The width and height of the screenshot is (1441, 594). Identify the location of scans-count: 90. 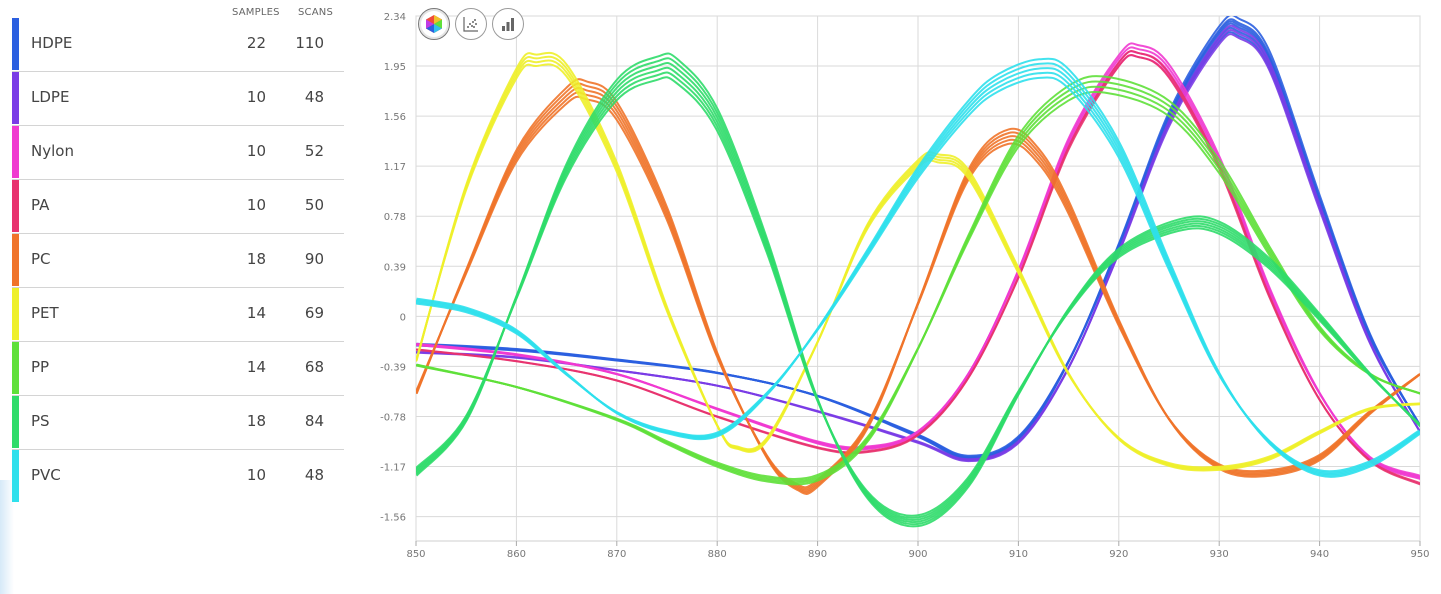
(314, 259).